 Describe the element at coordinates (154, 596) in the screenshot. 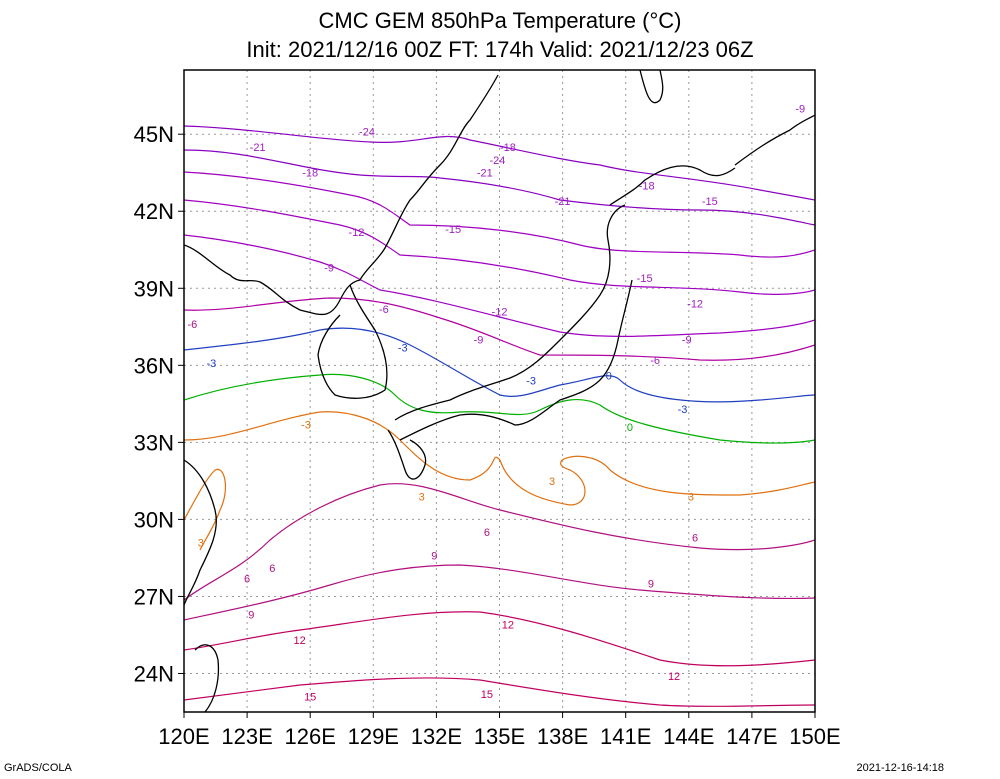

I see `lat-tick-label: 27N` at that location.